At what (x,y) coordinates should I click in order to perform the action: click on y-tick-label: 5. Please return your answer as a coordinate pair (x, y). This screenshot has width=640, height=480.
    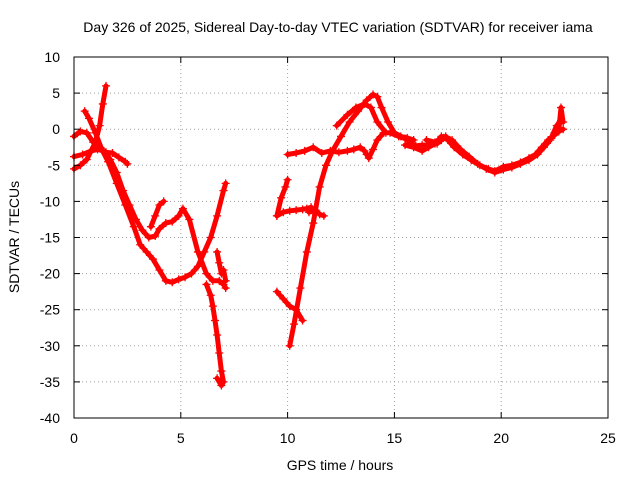
    Looking at the image, I should click on (56, 93).